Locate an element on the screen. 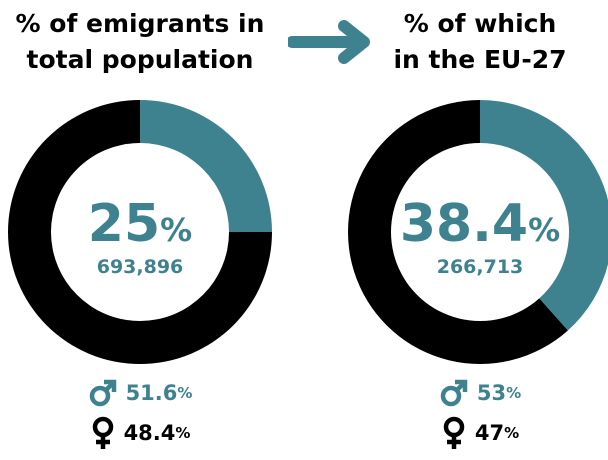 The width and height of the screenshot is (608, 460). male-value: 51.6 is located at coordinates (151, 393).